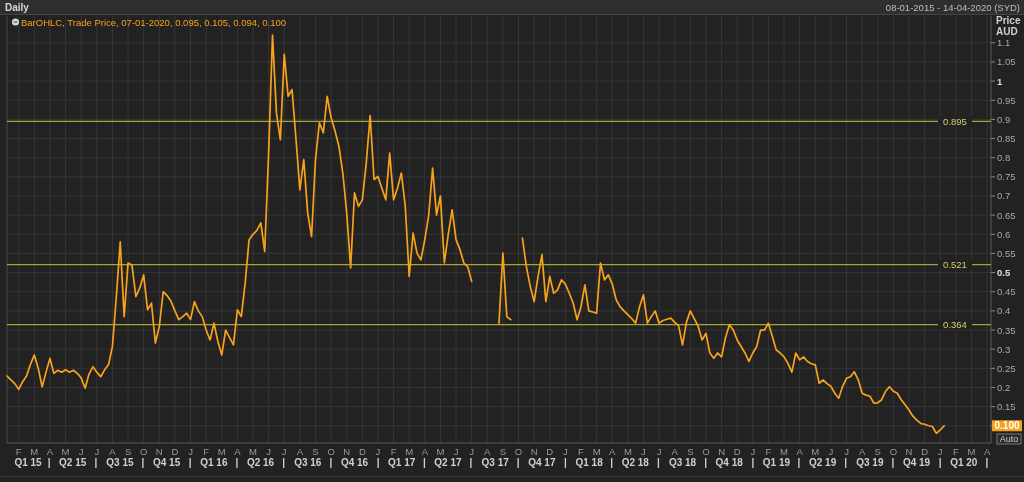 The width and height of the screenshot is (1024, 482). Describe the element at coordinates (1004, 196) in the screenshot. I see `y-tick-label: 0.7` at that location.